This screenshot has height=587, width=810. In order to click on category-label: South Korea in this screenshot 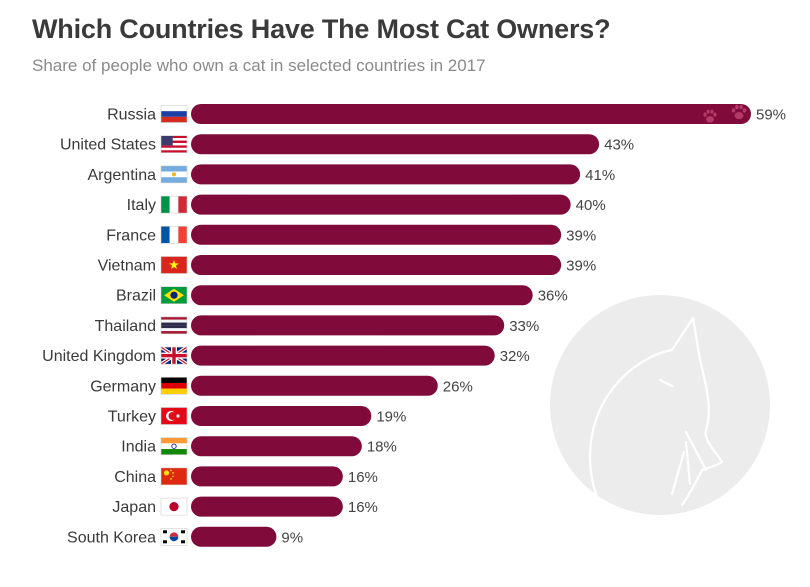, I will do `click(111, 537)`.